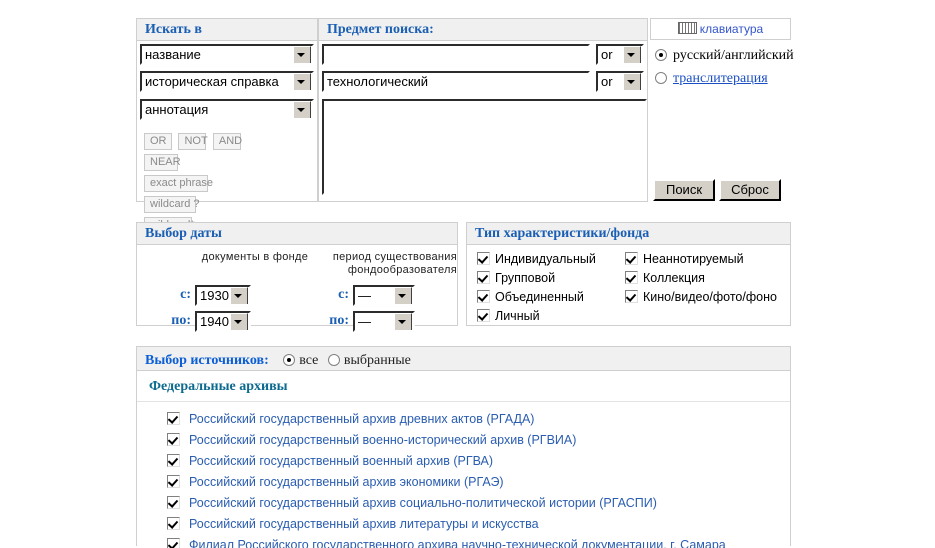  What do you see at coordinates (158, 141) in the screenshot?
I see `operator-or-button: OR` at bounding box center [158, 141].